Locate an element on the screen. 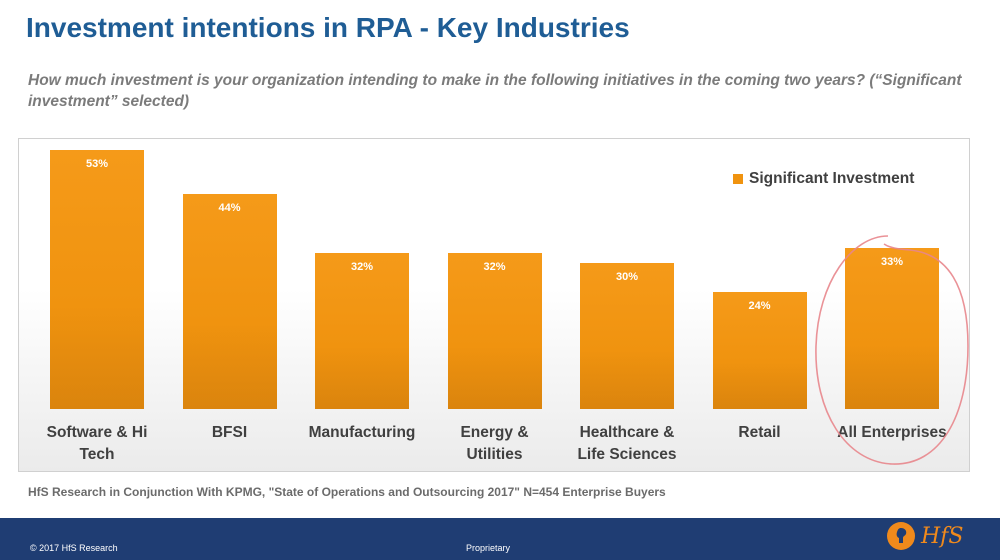  hfs-logo: HfS is located at coordinates (925, 536).